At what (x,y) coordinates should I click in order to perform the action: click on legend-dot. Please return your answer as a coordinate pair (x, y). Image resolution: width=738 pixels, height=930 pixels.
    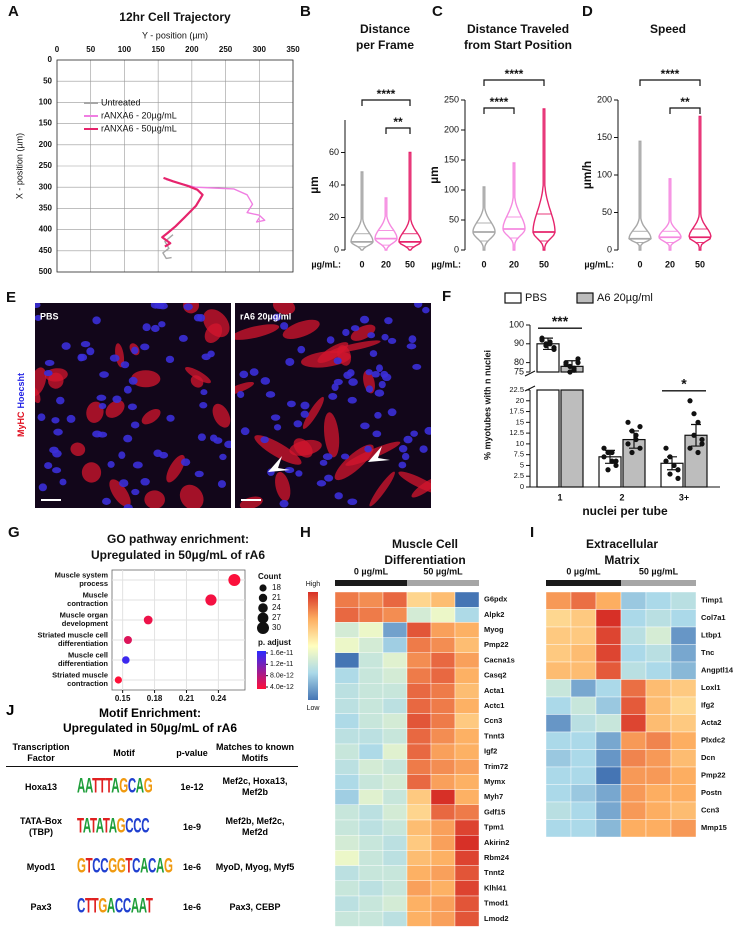
    Looking at the image, I should click on (263, 608).